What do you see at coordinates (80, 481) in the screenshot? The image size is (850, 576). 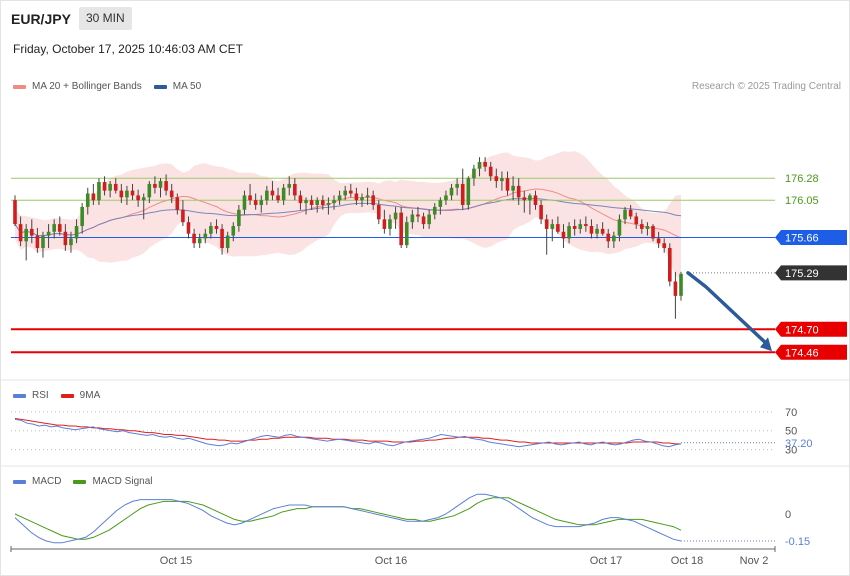 I see `legend-macd-signal-swatch` at bounding box center [80, 481].